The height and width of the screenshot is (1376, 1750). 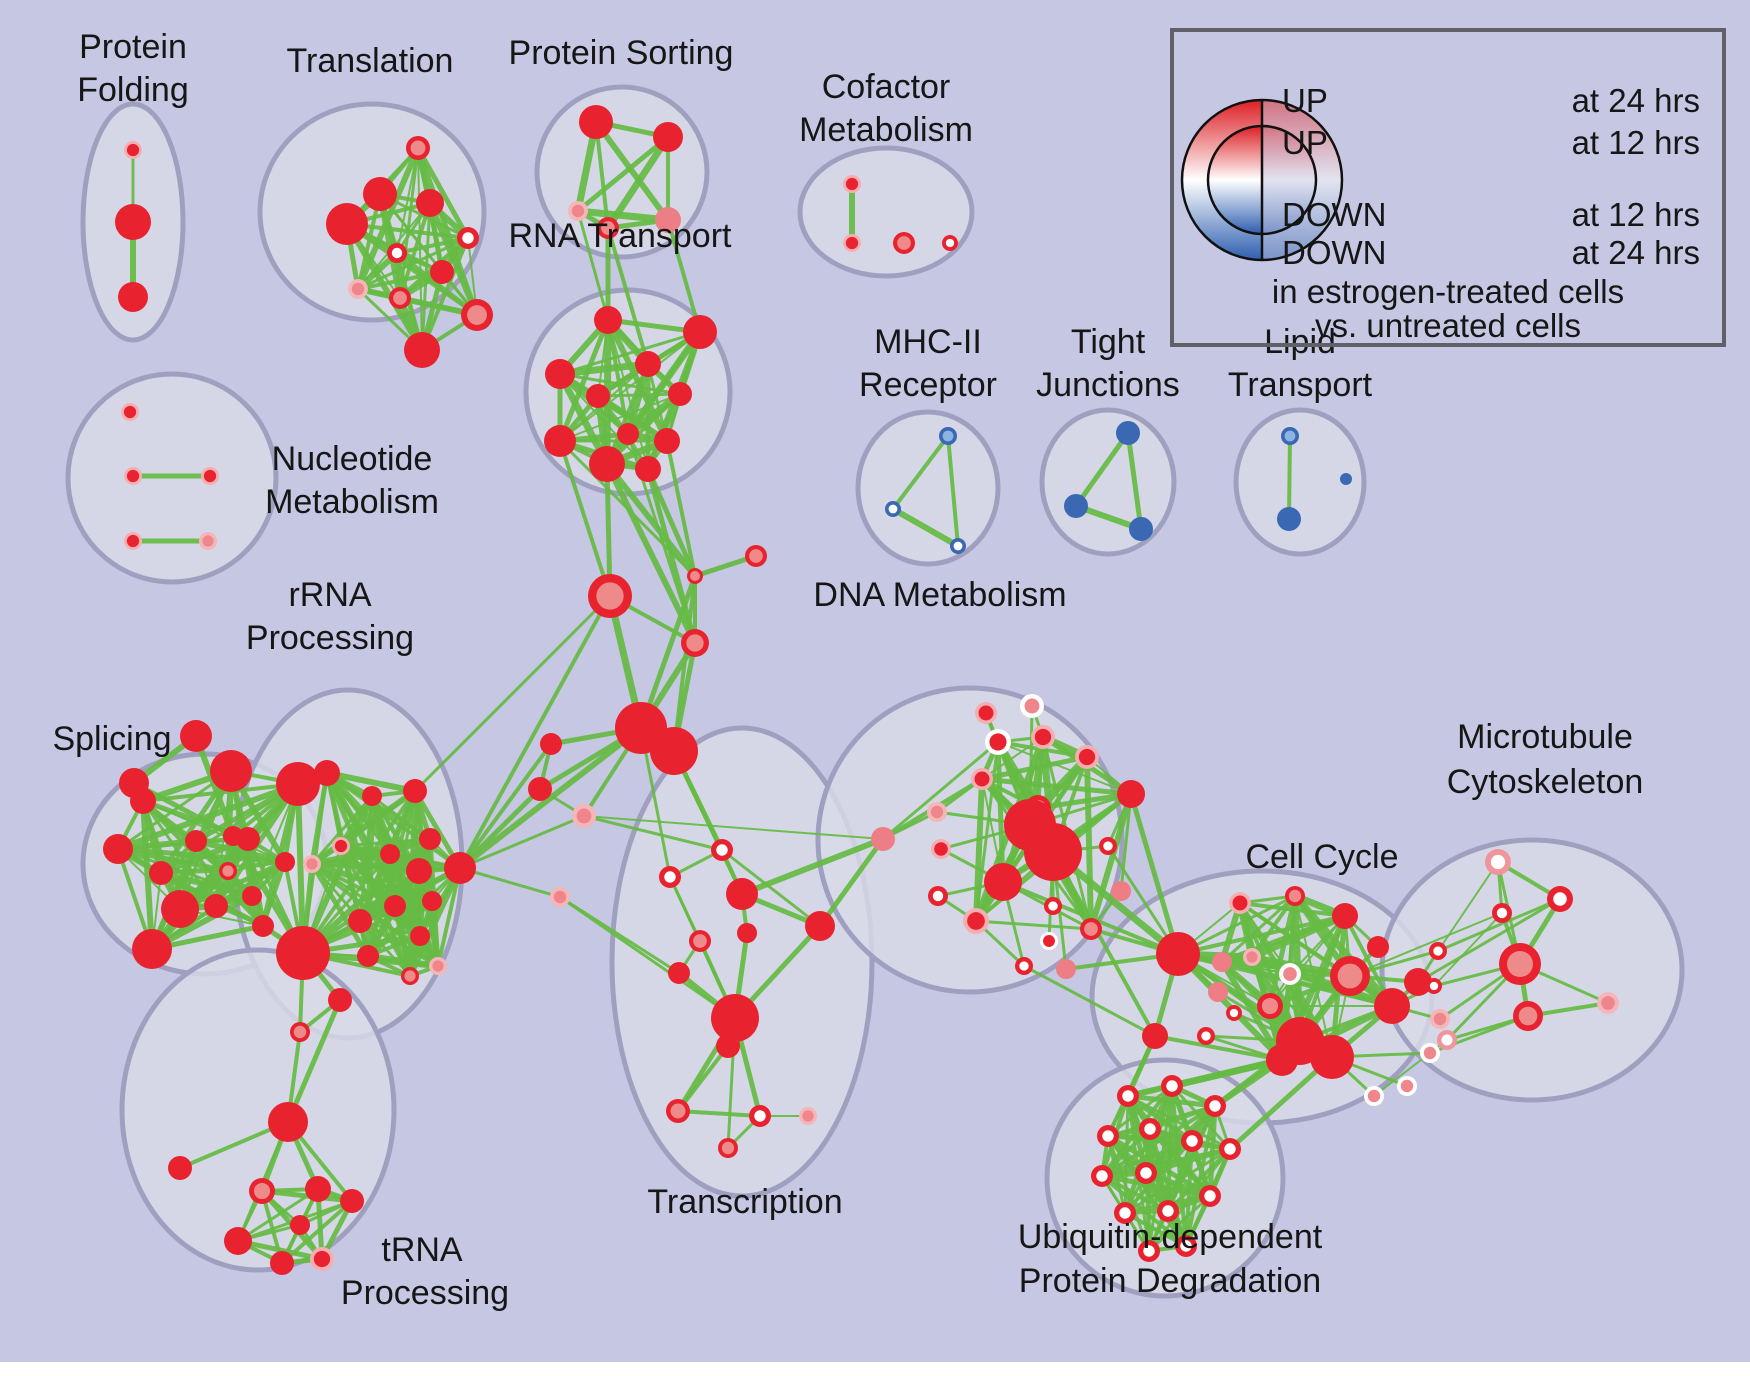 I want to click on gene-node-128-center, so click(x=941, y=849).